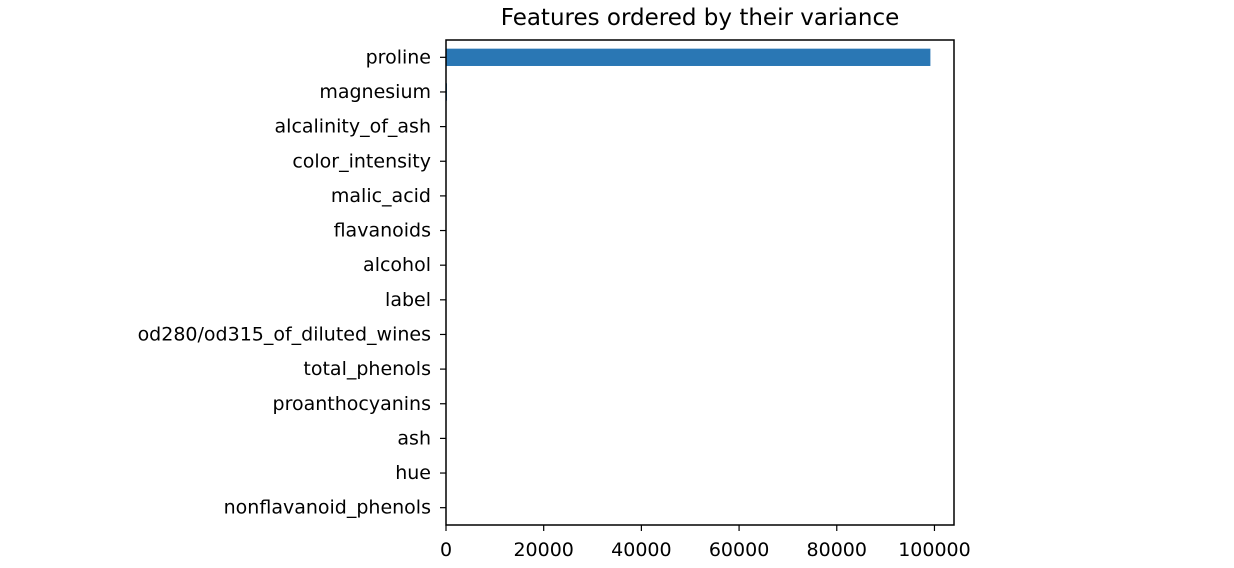  What do you see at coordinates (413, 473) in the screenshot?
I see `y-tick-label: hue` at bounding box center [413, 473].